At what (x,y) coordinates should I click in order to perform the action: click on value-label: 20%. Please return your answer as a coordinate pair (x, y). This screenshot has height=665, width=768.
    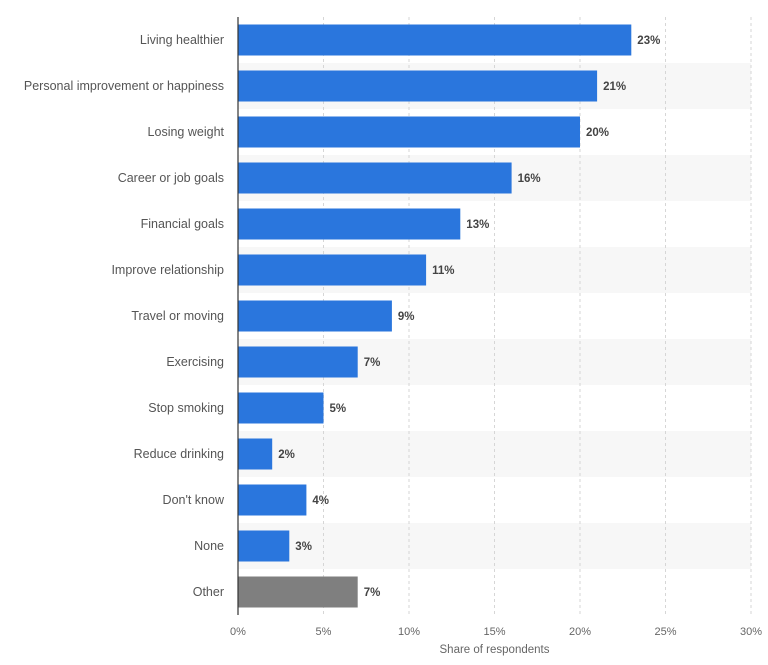
    Looking at the image, I should click on (597, 133).